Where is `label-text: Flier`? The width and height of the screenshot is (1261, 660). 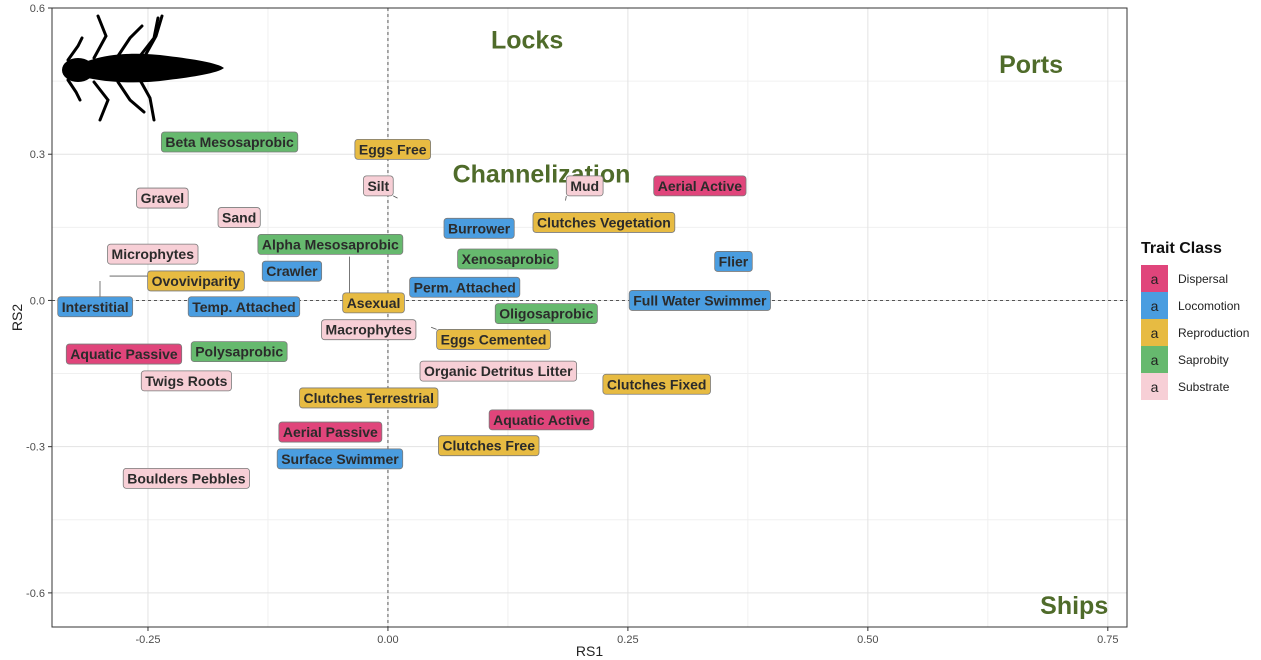
label-text: Flier is located at coordinates (734, 261).